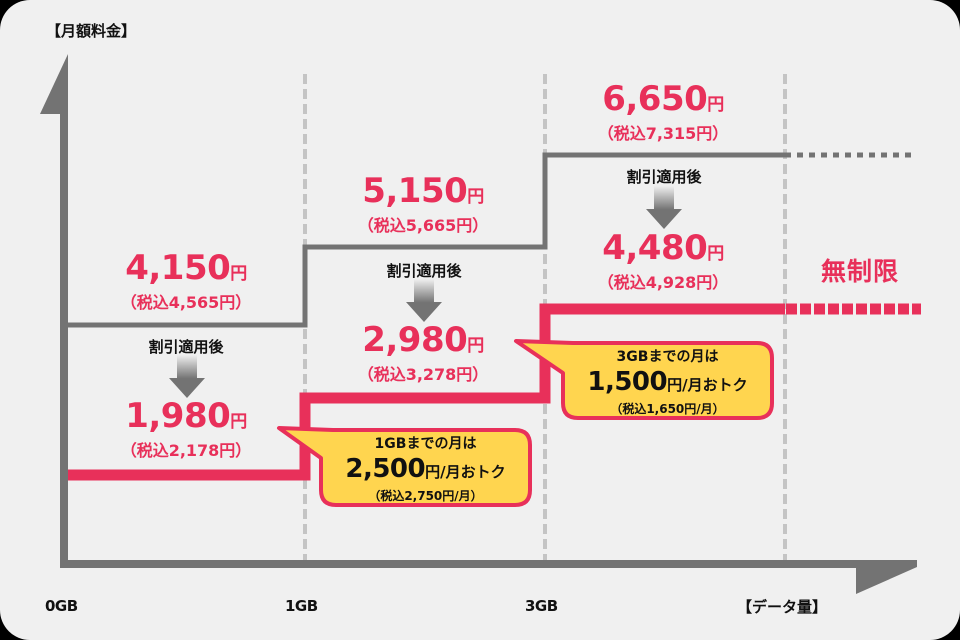  Describe the element at coordinates (54, 311) in the screenshot. I see `y-axis` at that location.